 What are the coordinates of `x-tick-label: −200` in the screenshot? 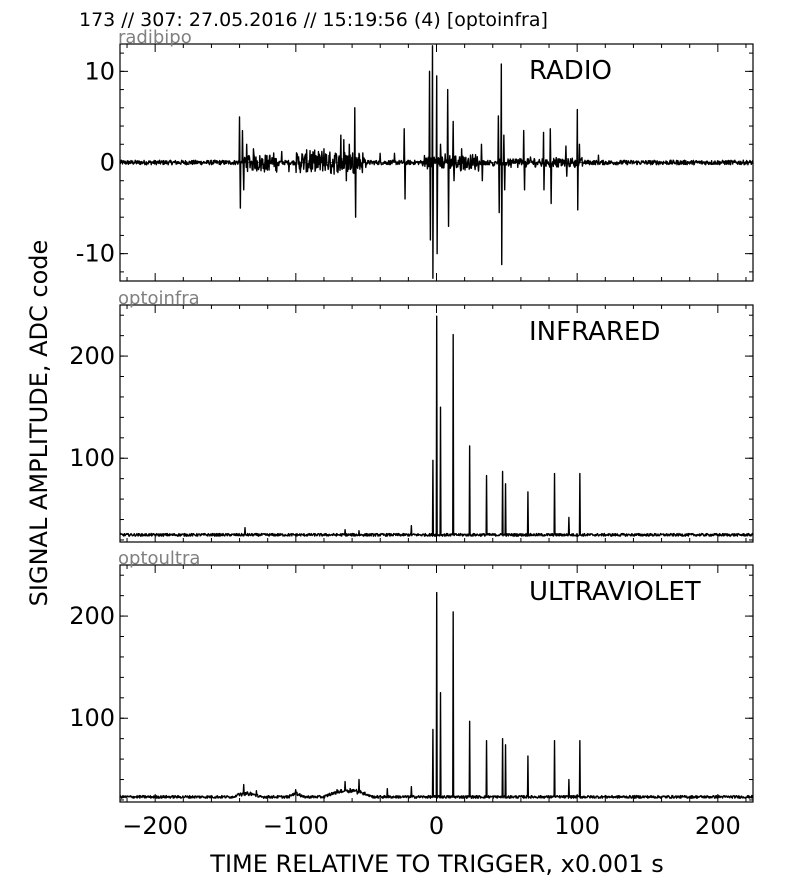 It's located at (155, 826).